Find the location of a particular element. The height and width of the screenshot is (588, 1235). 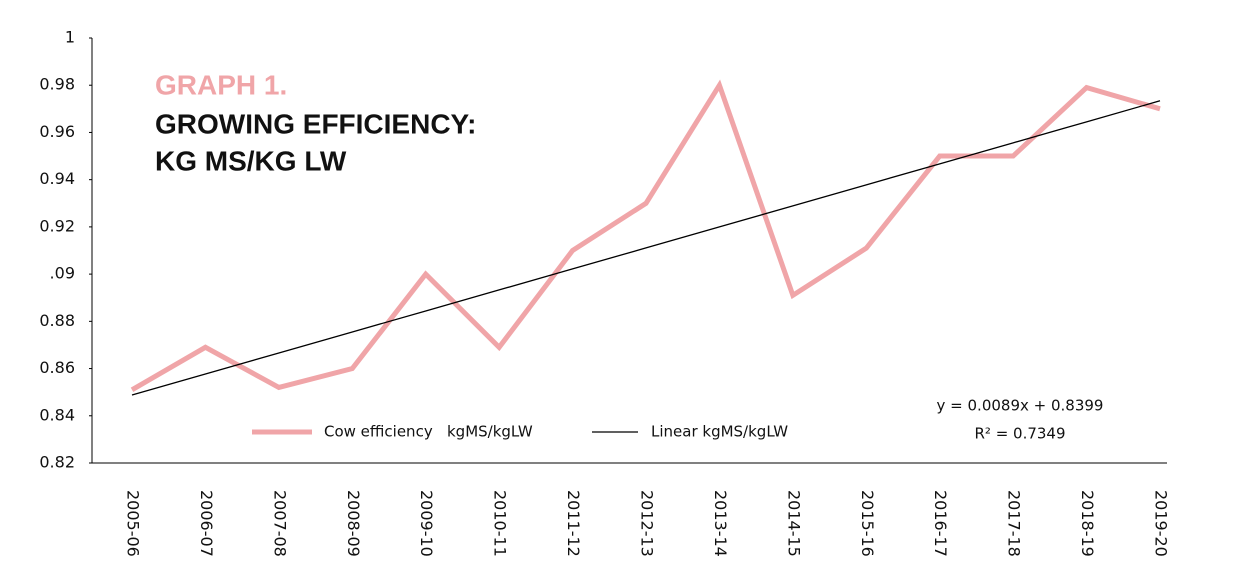

chart-title: GRAPH 1. is located at coordinates (221, 84).